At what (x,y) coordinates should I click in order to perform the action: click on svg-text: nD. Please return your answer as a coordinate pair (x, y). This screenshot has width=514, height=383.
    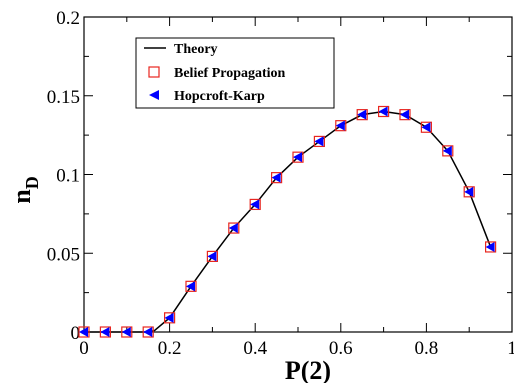
    Looking at the image, I should click on (24, 189).